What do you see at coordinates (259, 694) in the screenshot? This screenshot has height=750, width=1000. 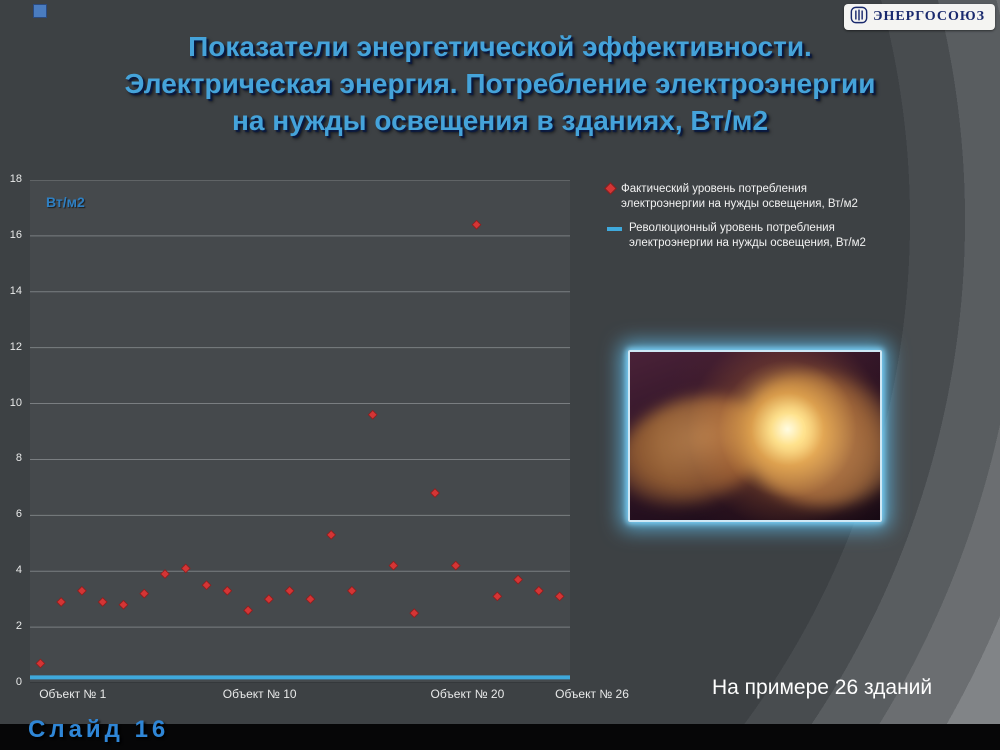 I see `x-axis-tick-label: Объект № 10` at bounding box center [259, 694].